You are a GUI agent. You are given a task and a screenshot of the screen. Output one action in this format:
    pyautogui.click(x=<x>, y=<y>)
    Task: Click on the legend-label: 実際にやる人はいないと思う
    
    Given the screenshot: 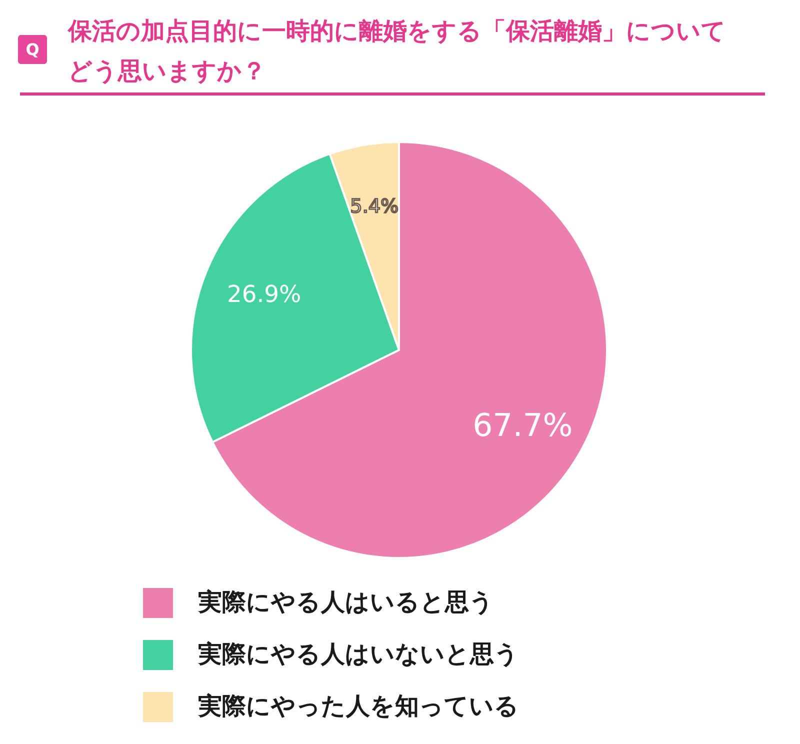 What is the action you would take?
    pyautogui.click(x=358, y=654)
    